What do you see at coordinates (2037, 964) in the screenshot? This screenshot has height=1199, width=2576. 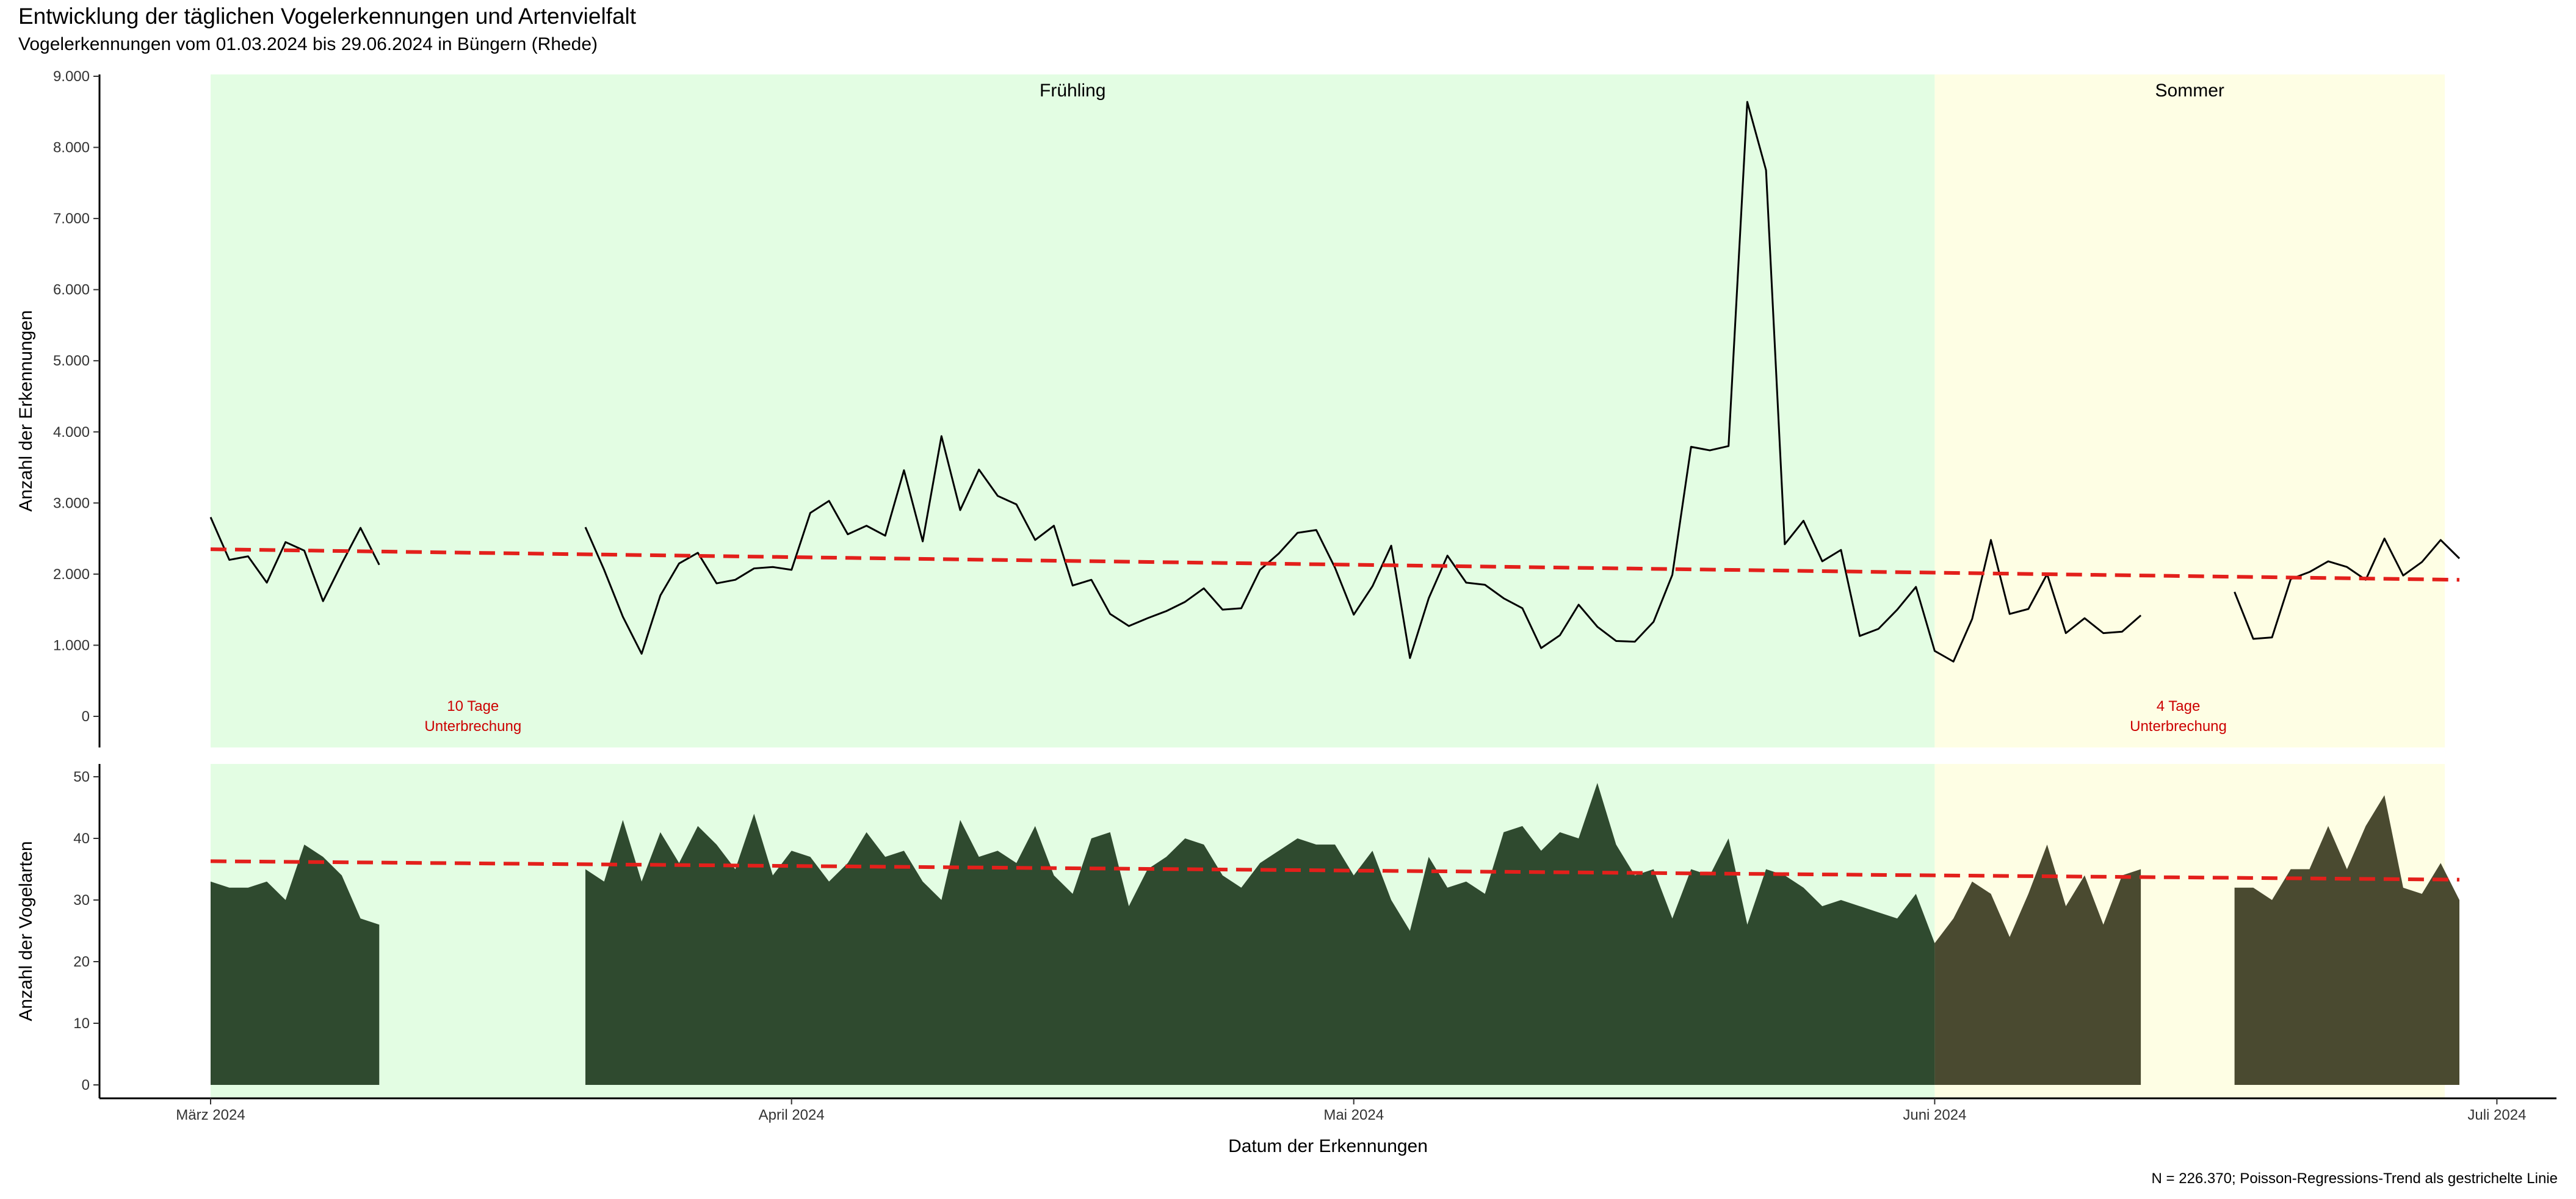 I see `species-area-segment-1-summer` at bounding box center [2037, 964].